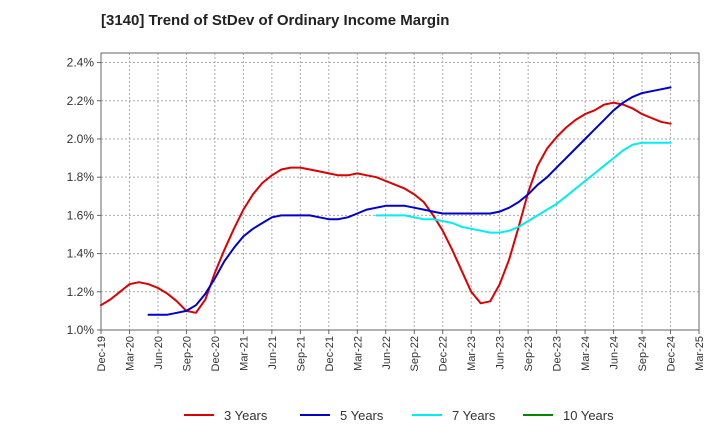 Image resolution: width=720 pixels, height=440 pixels. What do you see at coordinates (301, 353) in the screenshot?
I see `x-tick-label: Sep-21` at bounding box center [301, 353].